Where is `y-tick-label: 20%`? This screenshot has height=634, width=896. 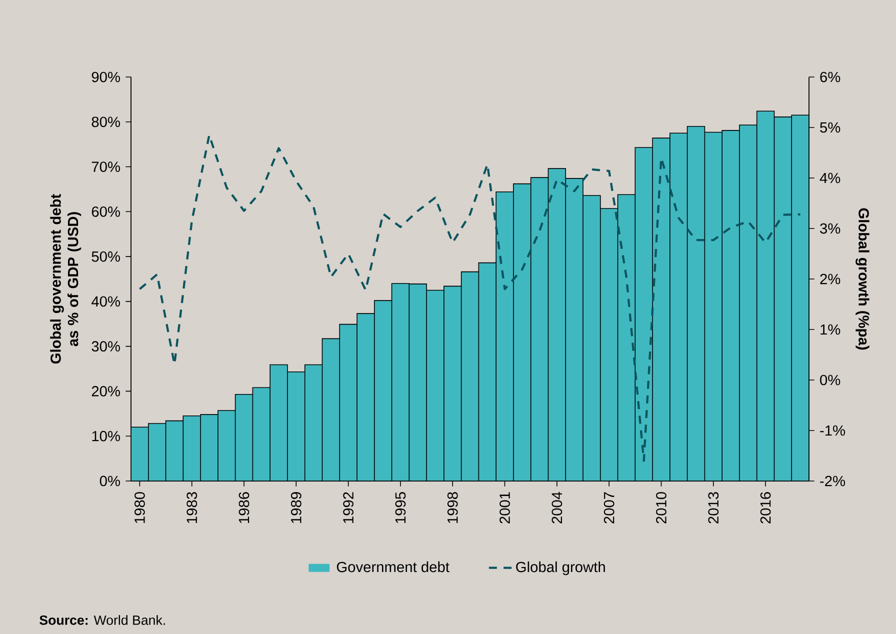
y-tick-label: 20% is located at coordinates (106, 391).